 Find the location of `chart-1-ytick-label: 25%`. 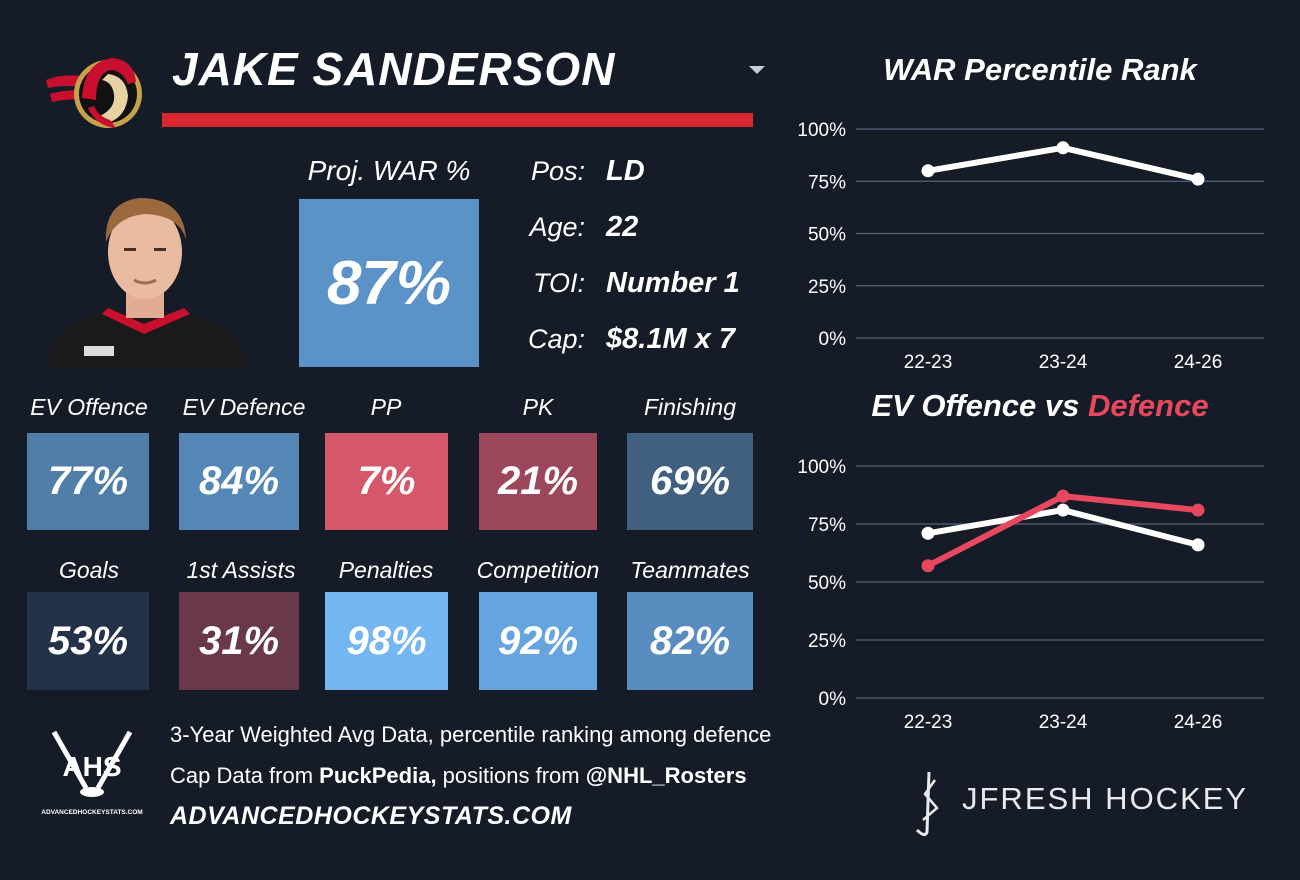

chart-1-ytick-label: 25% is located at coordinates (827, 287).